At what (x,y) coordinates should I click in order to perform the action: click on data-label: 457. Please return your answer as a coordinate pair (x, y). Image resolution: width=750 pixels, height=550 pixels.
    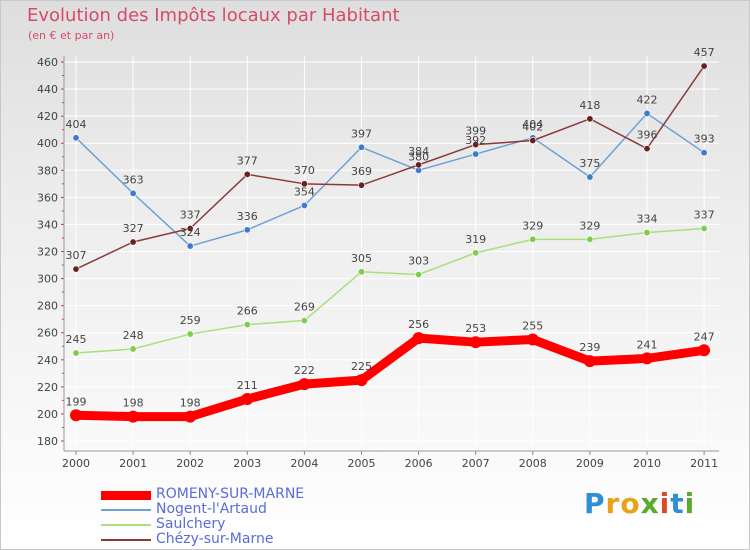
    Looking at the image, I should click on (704, 52).